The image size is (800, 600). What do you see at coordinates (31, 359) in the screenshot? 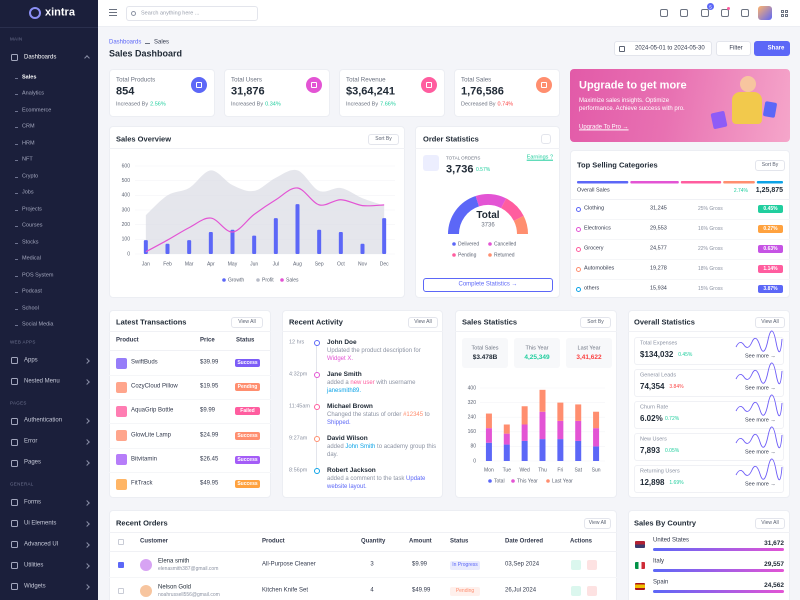
I see `menu-item: Apps` at bounding box center [31, 359].